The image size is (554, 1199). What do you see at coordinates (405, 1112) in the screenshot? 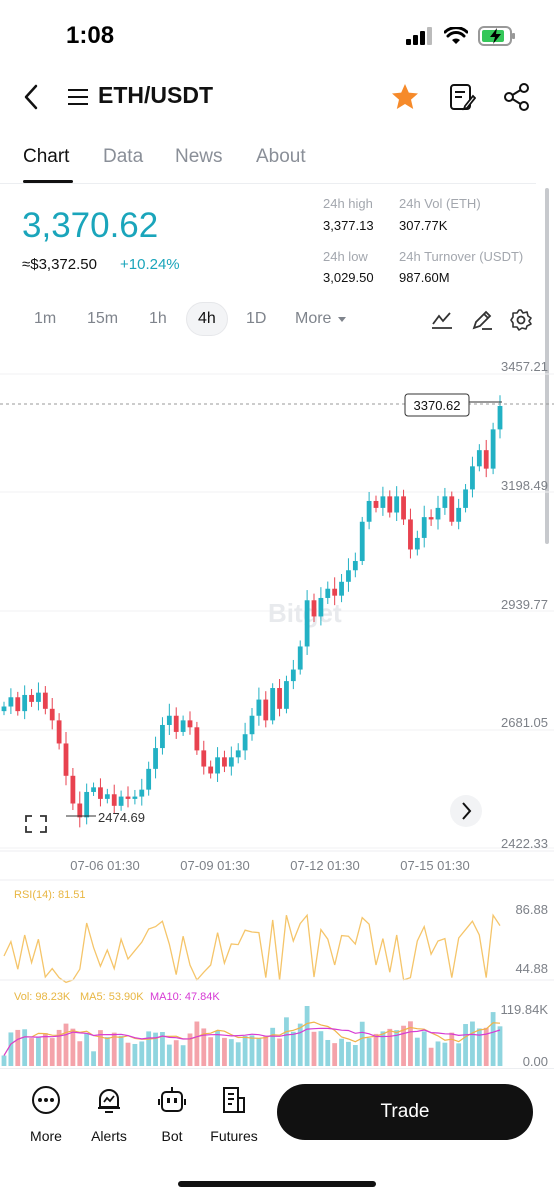
I see `trade-button: Trade` at bounding box center [405, 1112].